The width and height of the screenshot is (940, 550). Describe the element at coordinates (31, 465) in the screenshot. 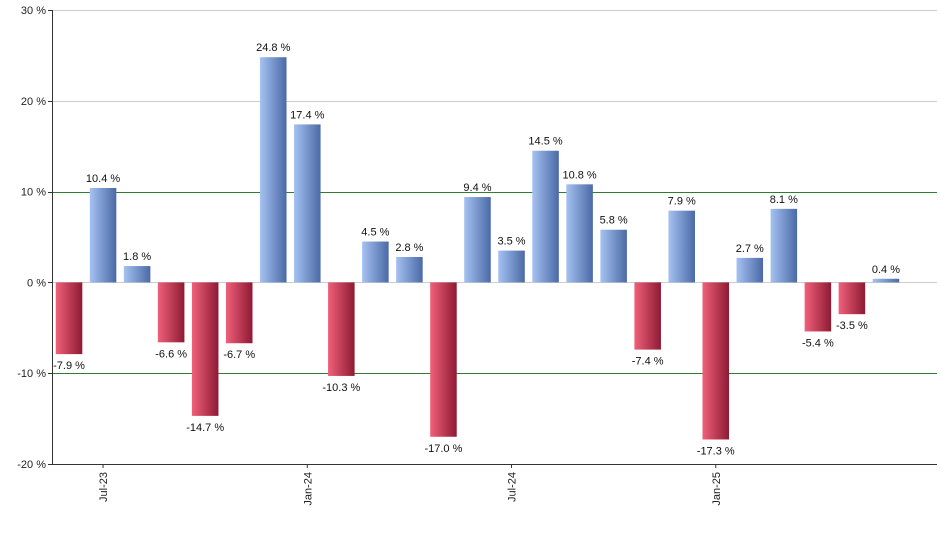

I see `y-tick-label: -20 %` at that location.